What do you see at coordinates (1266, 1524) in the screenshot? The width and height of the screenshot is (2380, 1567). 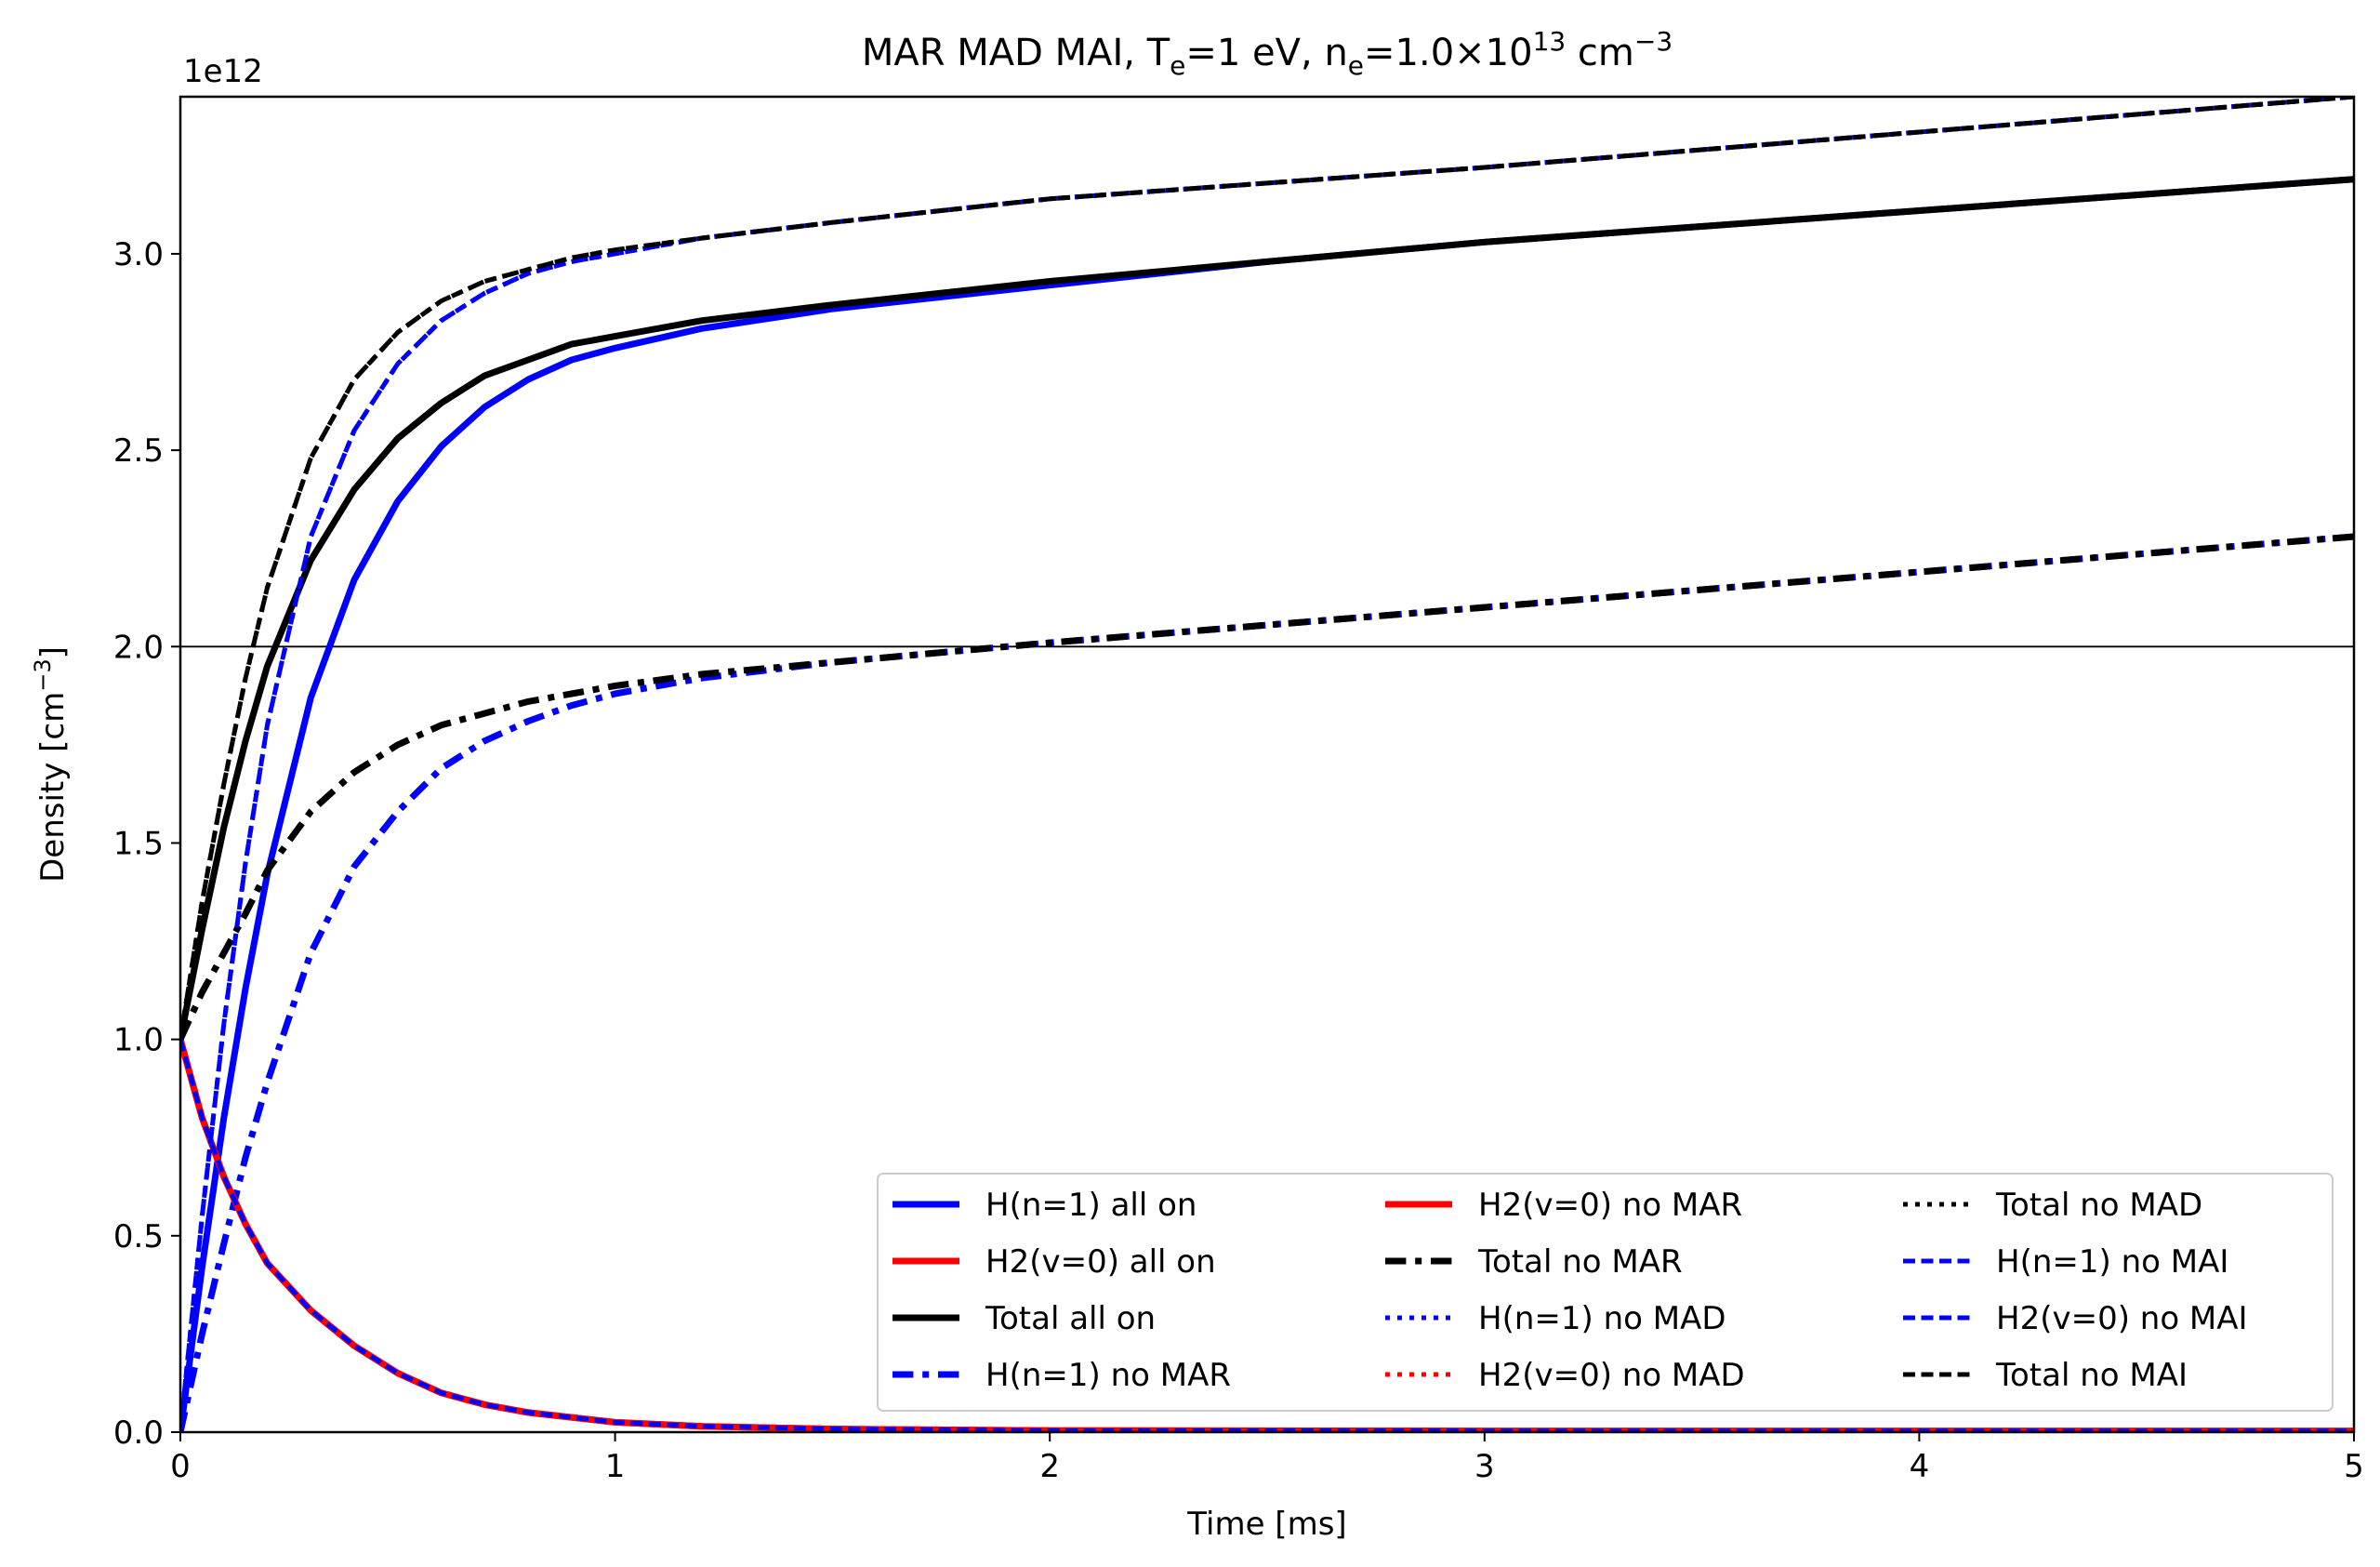 I see `x-axis-label: Time [ms]` at bounding box center [1266, 1524].